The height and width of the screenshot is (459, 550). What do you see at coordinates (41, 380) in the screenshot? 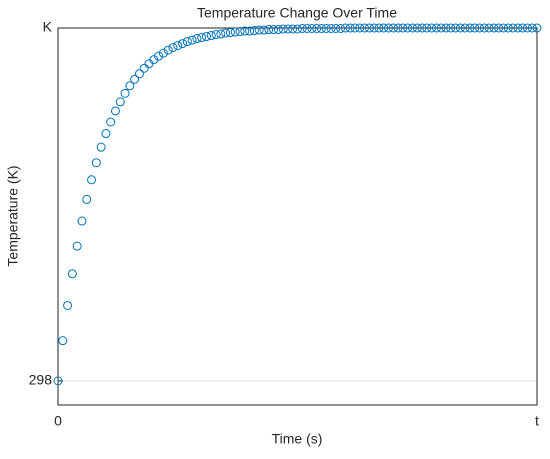
I see `y-tick-label: 298` at bounding box center [41, 380].